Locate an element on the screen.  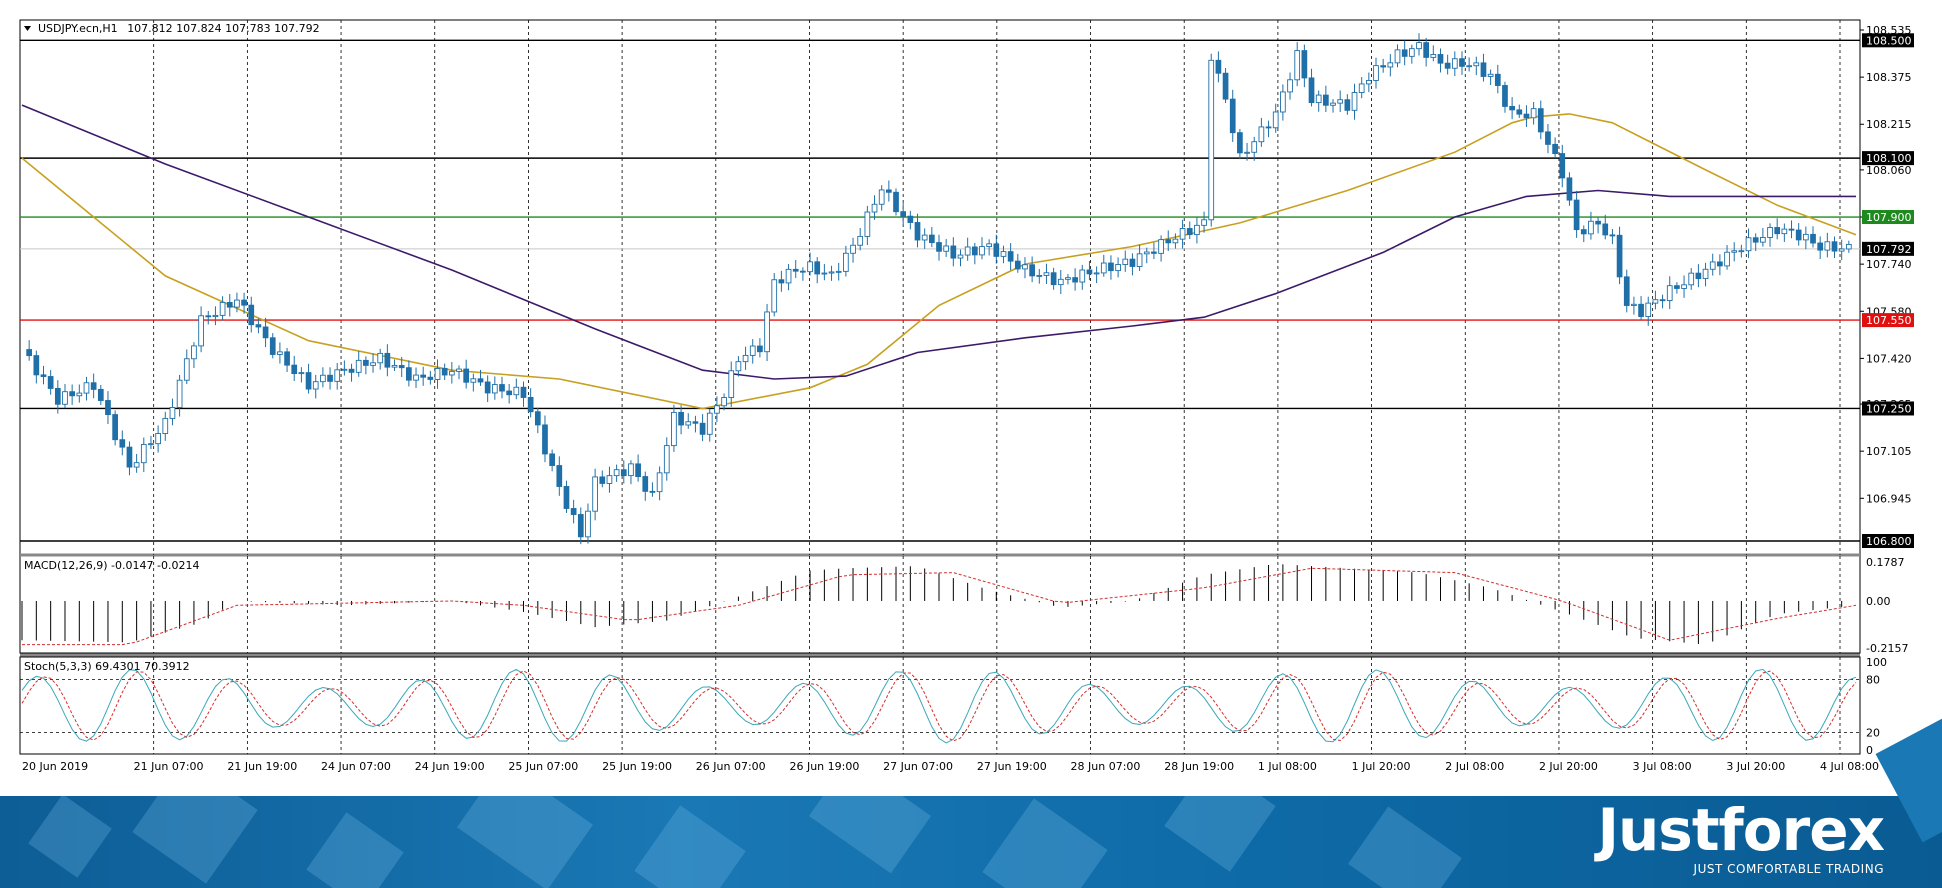
symbol-title: USDJPY.ecn,H1 is located at coordinates (78, 28).